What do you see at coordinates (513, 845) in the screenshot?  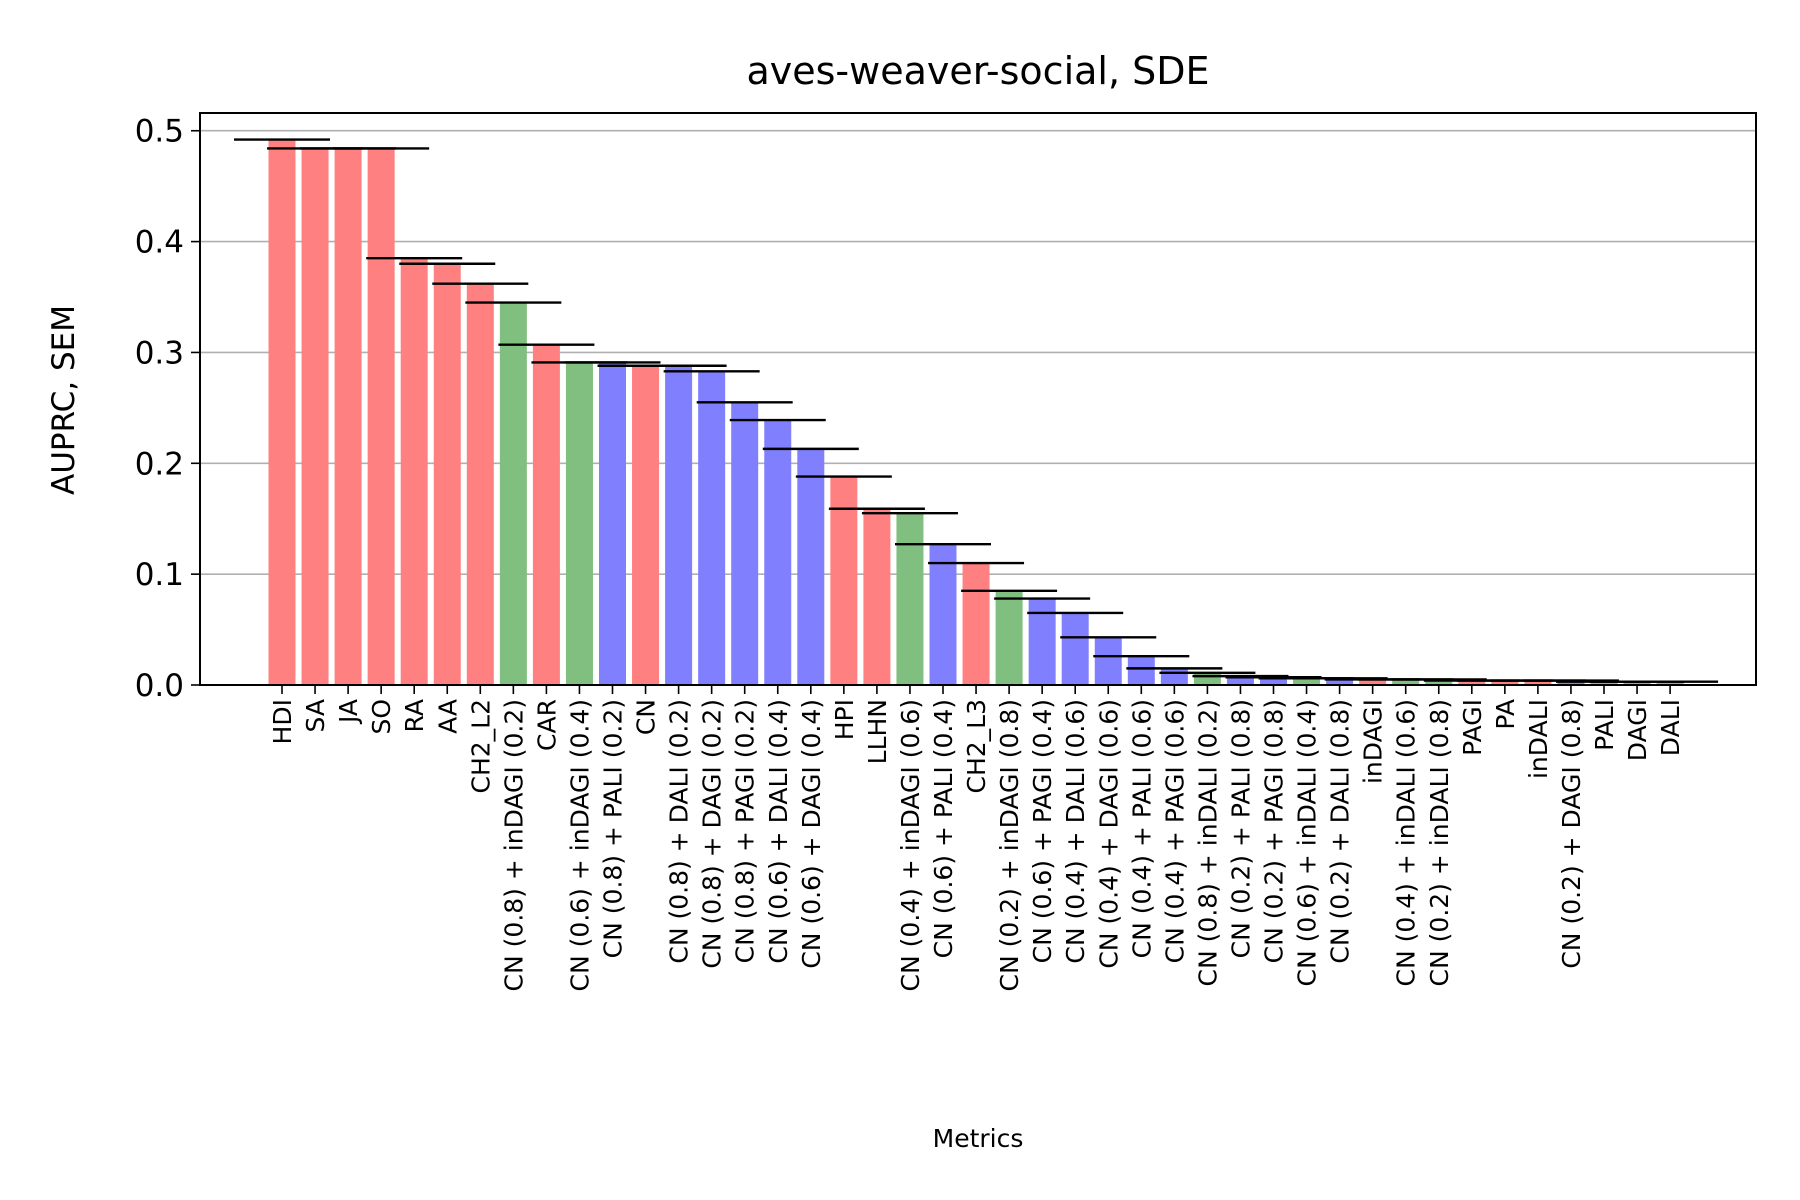 I see `x-tick-label: CN (0.8) + inDAGI (0.2)` at bounding box center [513, 845].